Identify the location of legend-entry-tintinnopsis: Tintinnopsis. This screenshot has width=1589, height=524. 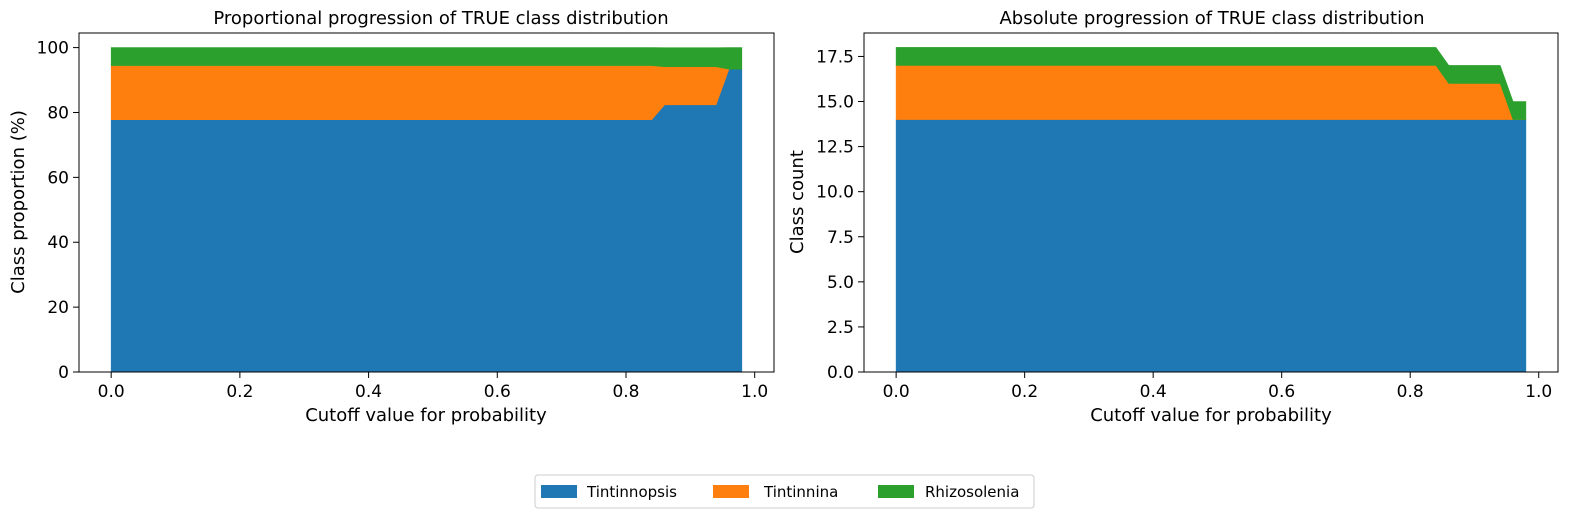
(609, 492).